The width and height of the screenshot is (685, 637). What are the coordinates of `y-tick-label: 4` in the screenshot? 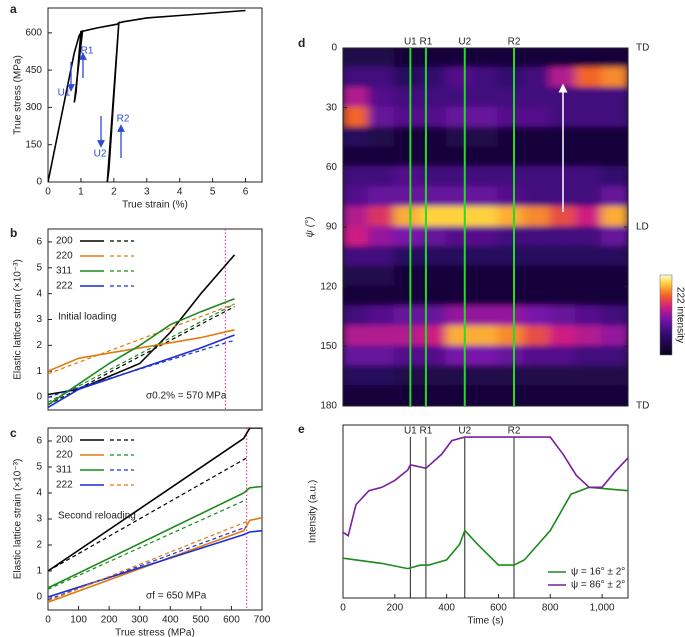 It's located at (39, 293).